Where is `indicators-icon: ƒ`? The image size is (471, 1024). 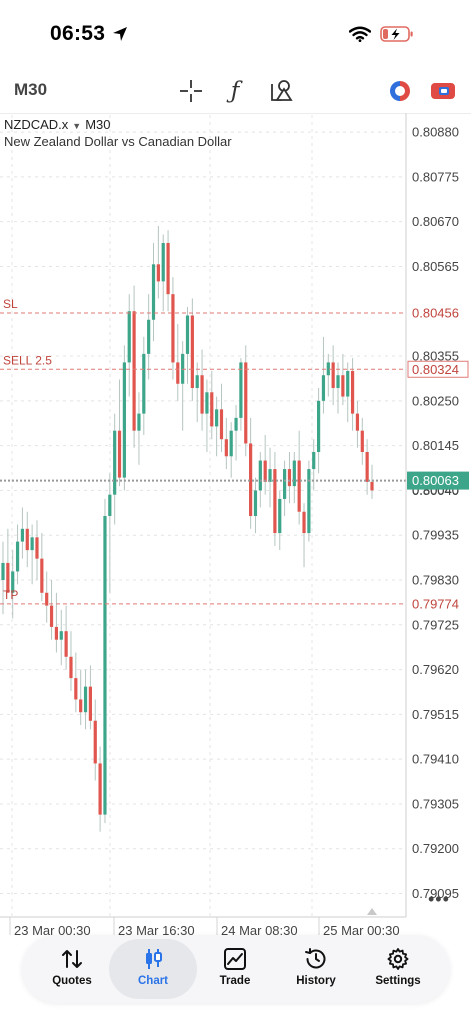 indicators-icon: ƒ is located at coordinates (235, 91).